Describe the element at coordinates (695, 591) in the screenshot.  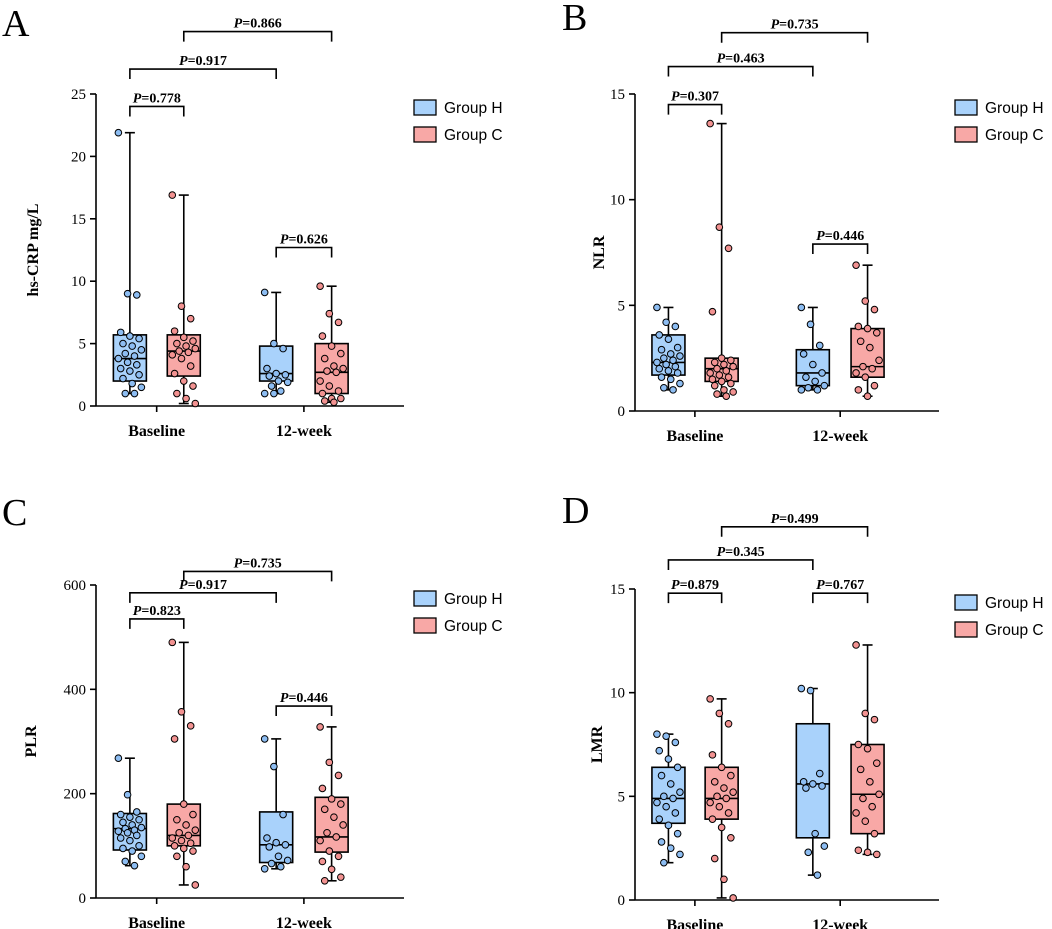
I see `comparison-bracket: P=0.879` at that location.